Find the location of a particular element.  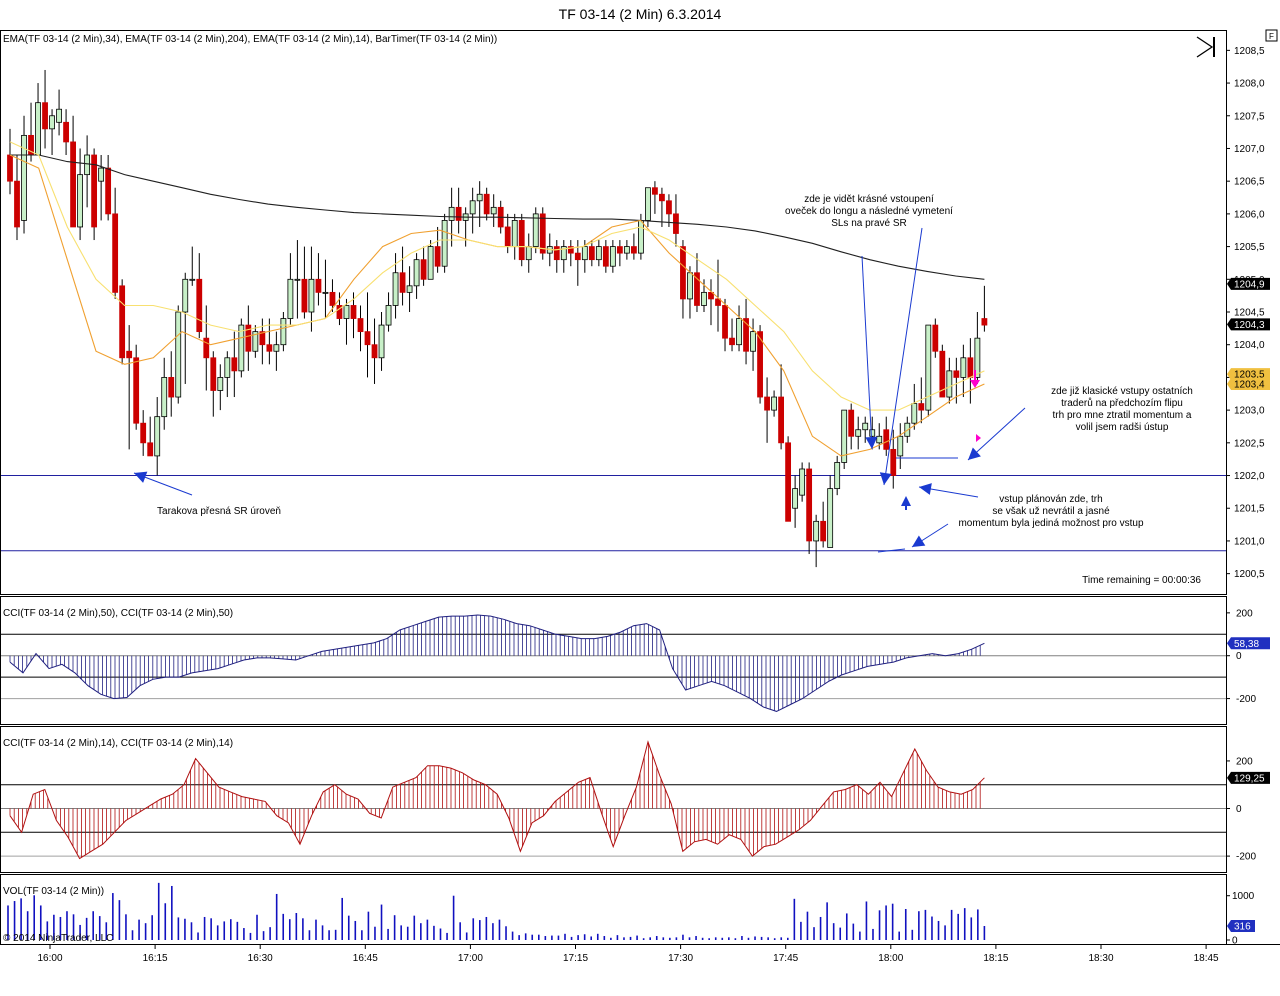

annotation-sheep-entry-line-3: SLs na pravé SR is located at coordinates (869, 223).